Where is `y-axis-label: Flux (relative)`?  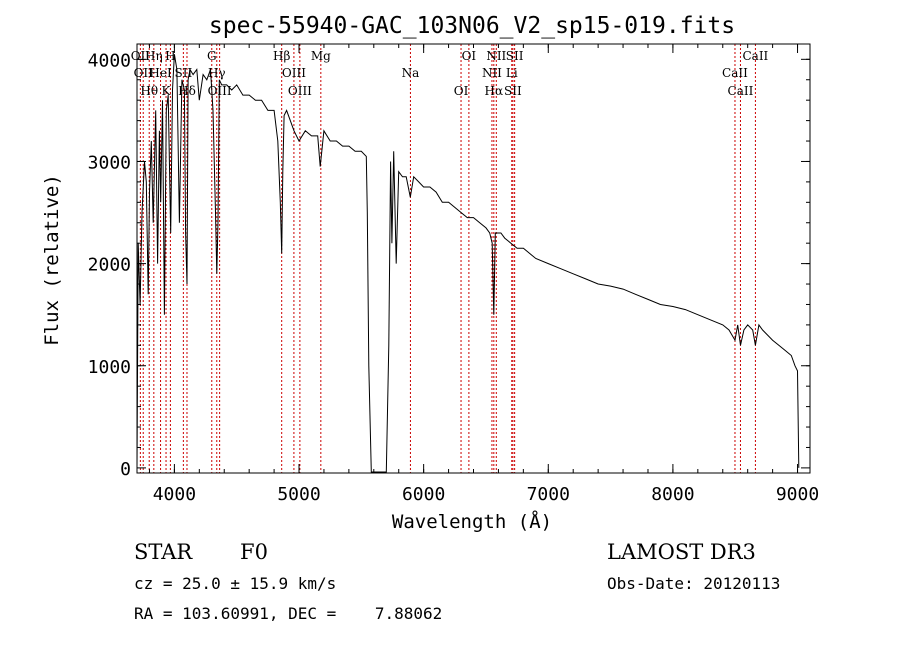
y-axis-label: Flux (relative) is located at coordinates (52, 260).